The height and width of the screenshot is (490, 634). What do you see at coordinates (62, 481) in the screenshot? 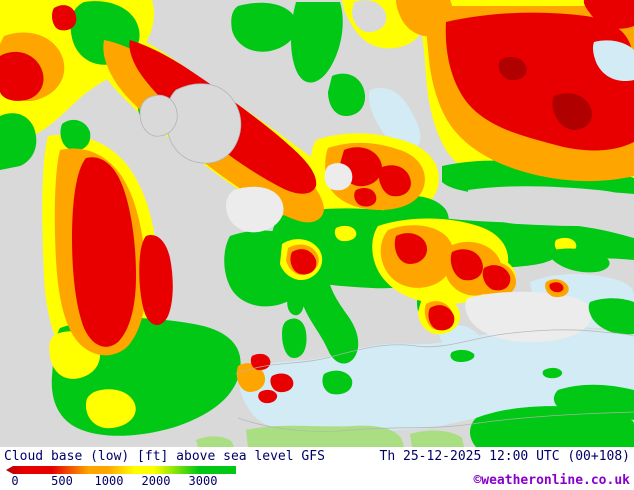
I see `legend-tick-500: 500` at bounding box center [62, 481].